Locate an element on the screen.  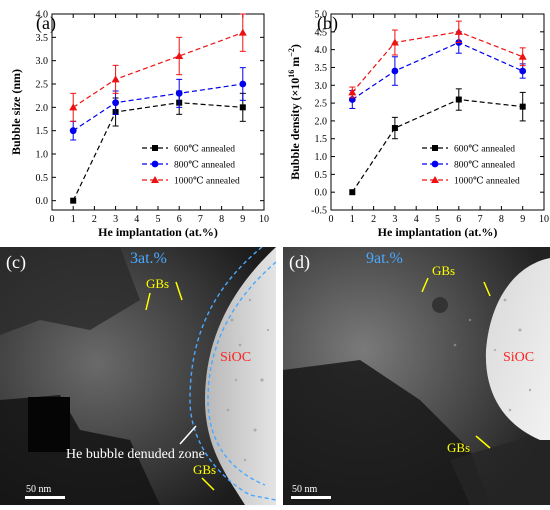
micrograph-c-zone-outer is located at coordinates (232, 374).